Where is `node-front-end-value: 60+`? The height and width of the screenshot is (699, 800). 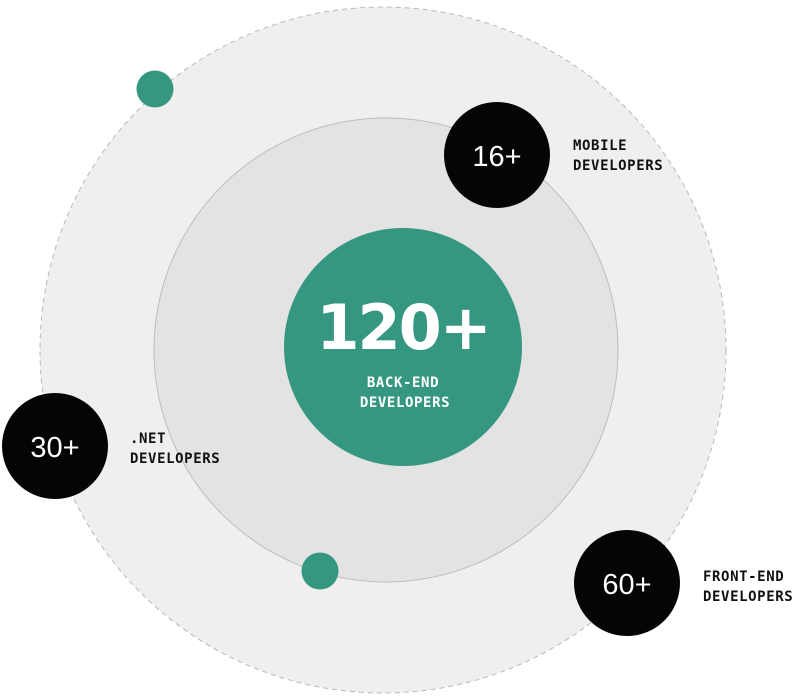 node-front-end-value: 60+ is located at coordinates (626, 585).